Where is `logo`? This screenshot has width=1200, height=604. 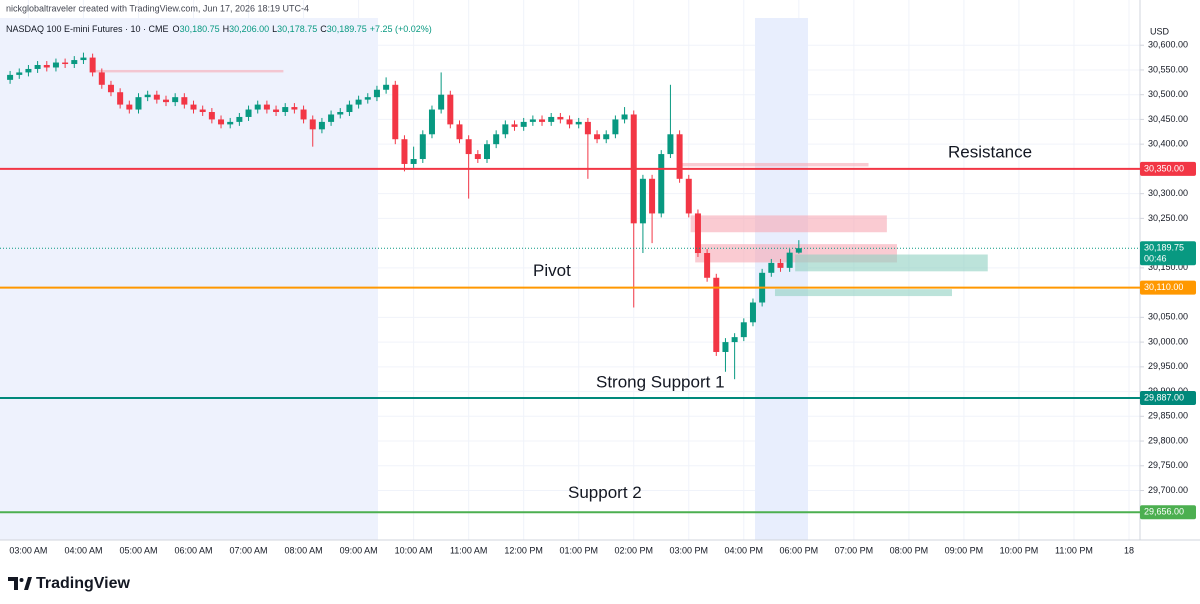 logo is located at coordinates (20, 583).